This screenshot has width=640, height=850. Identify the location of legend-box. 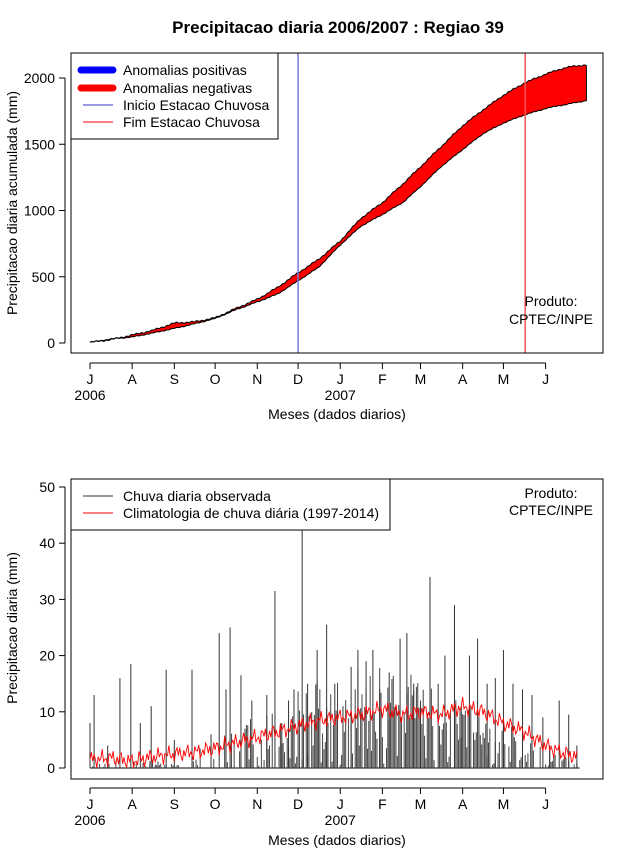
(230, 504).